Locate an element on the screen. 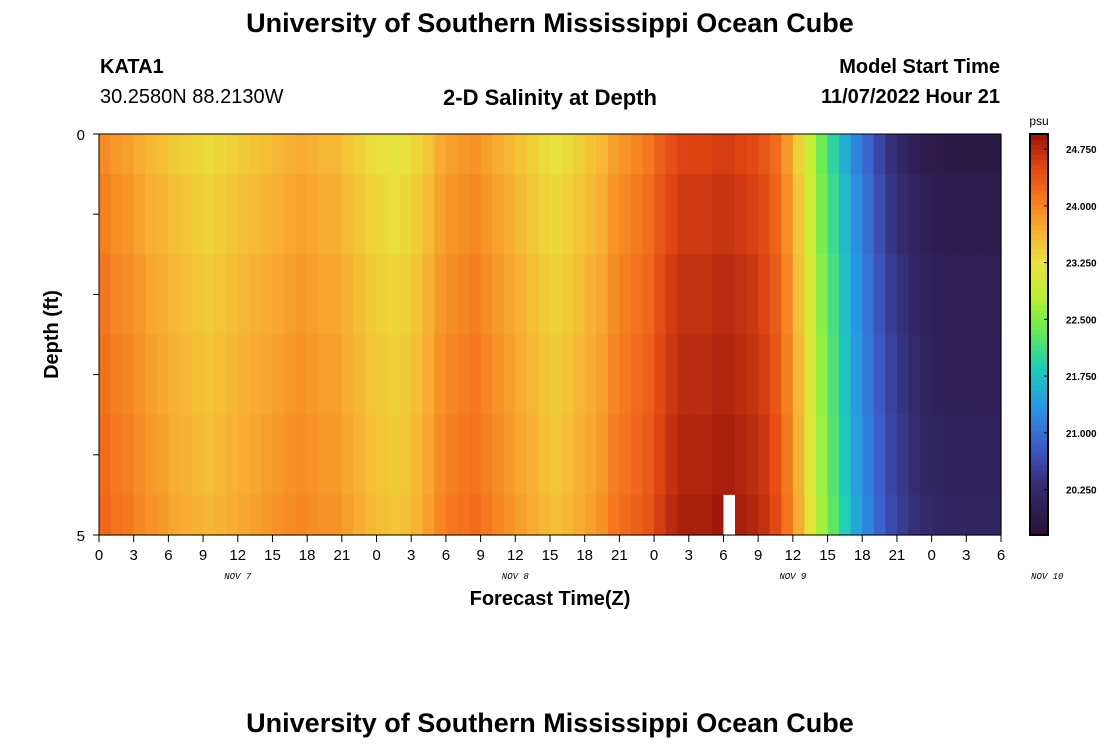 The image size is (1100, 750). colorbar-tick-label: 23.250 is located at coordinates (1081, 264).